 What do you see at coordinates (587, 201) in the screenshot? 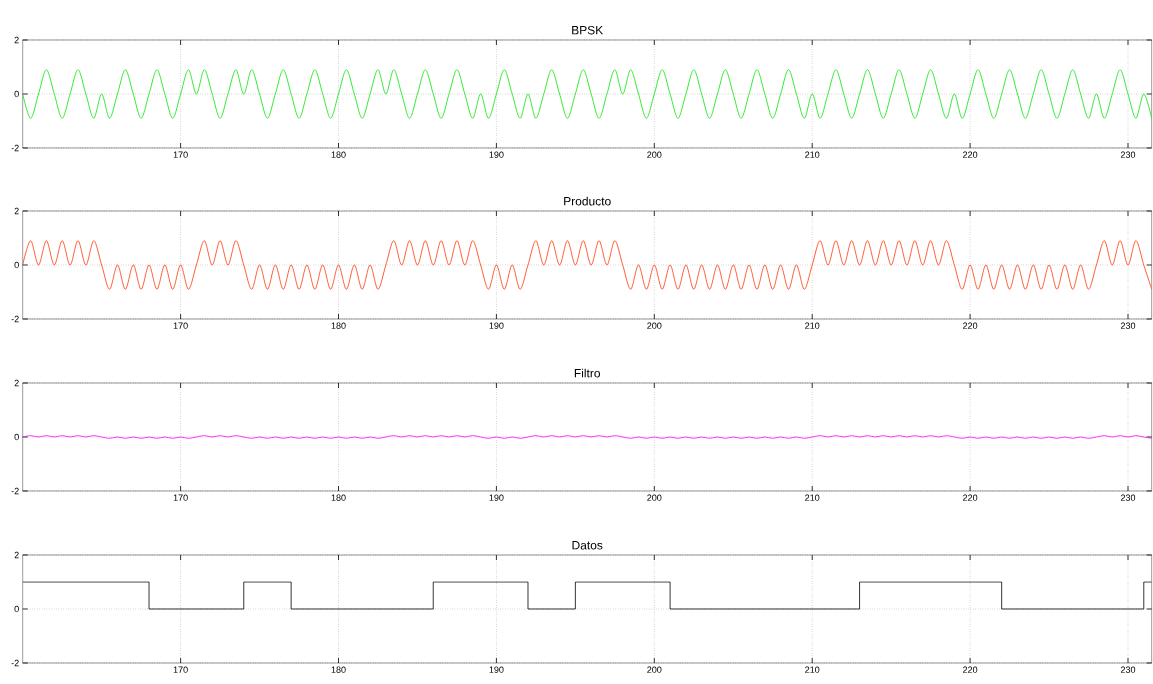
I see `chart-title: Producto` at bounding box center [587, 201].